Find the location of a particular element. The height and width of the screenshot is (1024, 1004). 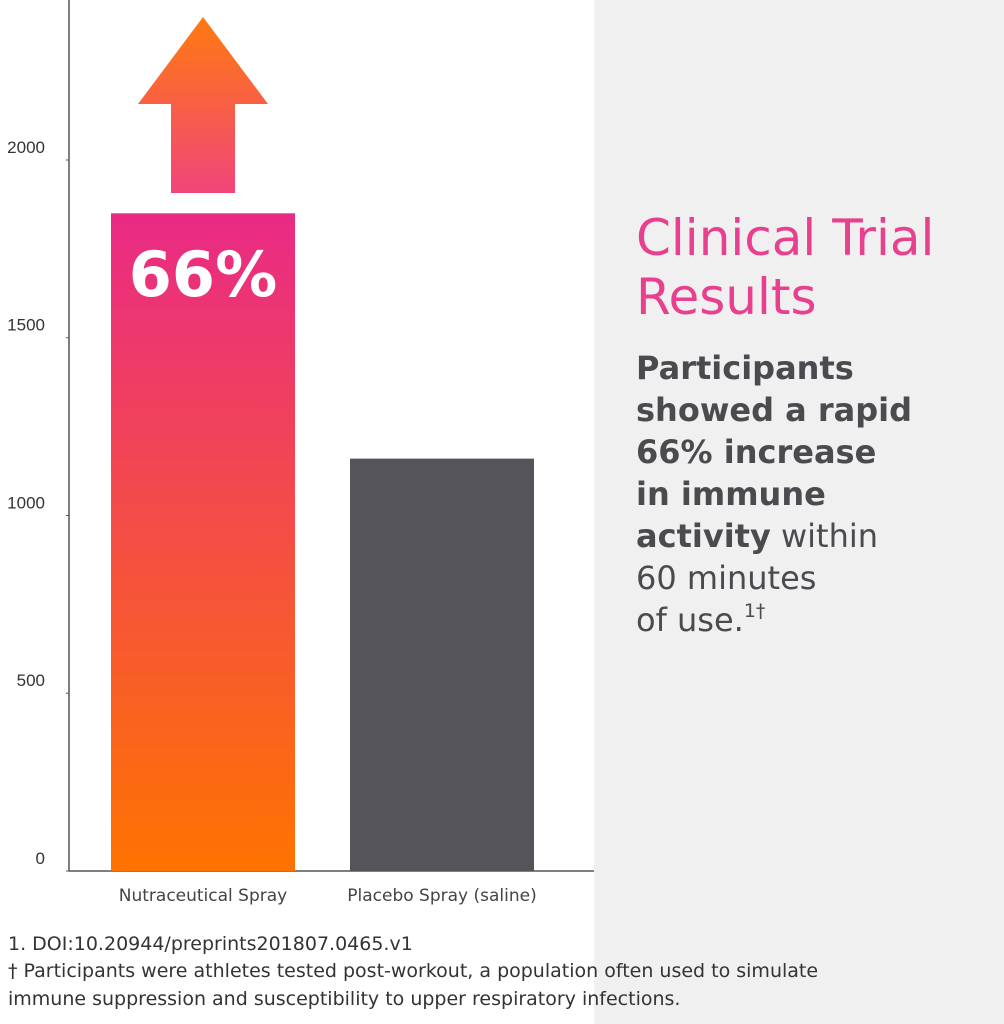

x-tick-label: Placebo Spray (saline) is located at coordinates (441, 896).